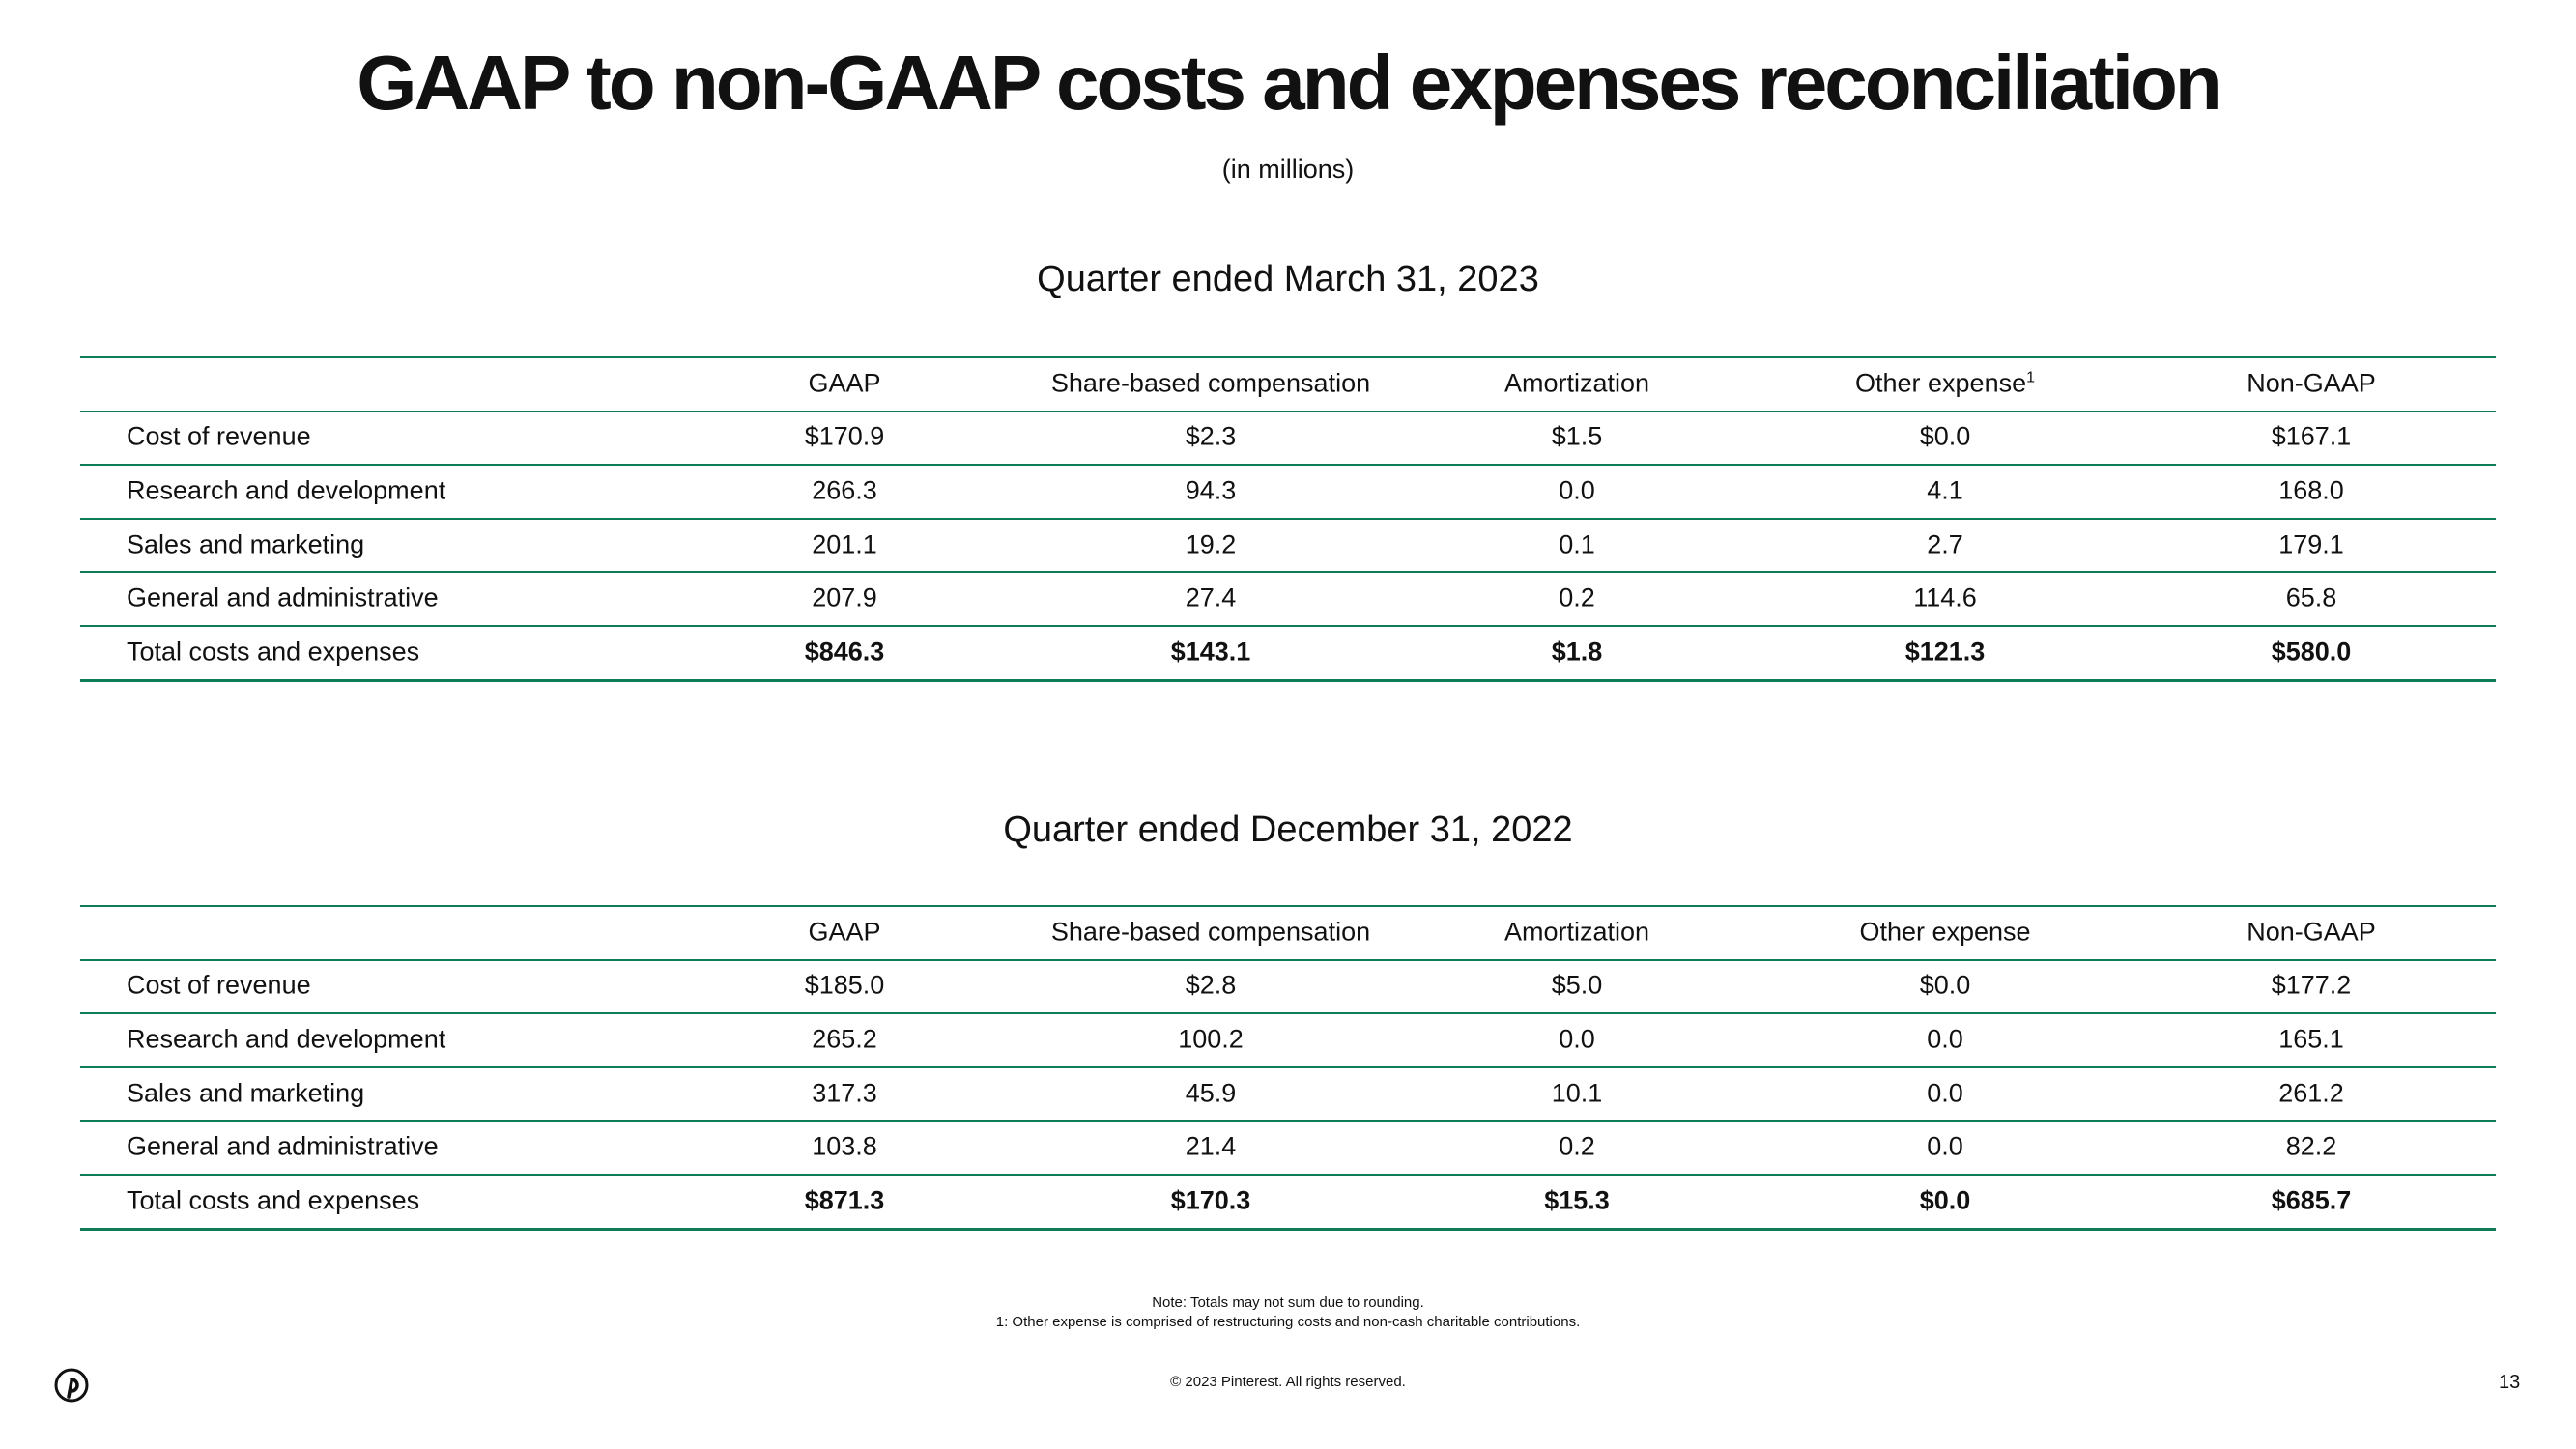 This screenshot has height=1449, width=2576. I want to click on cell: 165.1, so click(2311, 1039).